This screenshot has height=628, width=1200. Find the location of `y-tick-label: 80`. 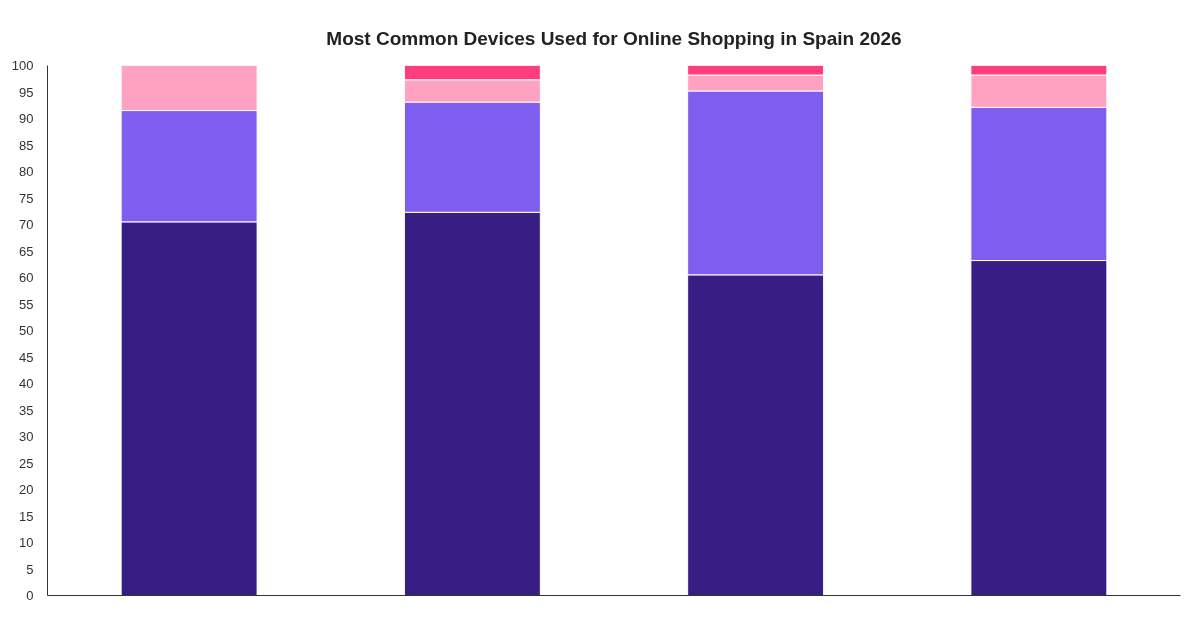

y-tick-label: 80 is located at coordinates (26, 171).